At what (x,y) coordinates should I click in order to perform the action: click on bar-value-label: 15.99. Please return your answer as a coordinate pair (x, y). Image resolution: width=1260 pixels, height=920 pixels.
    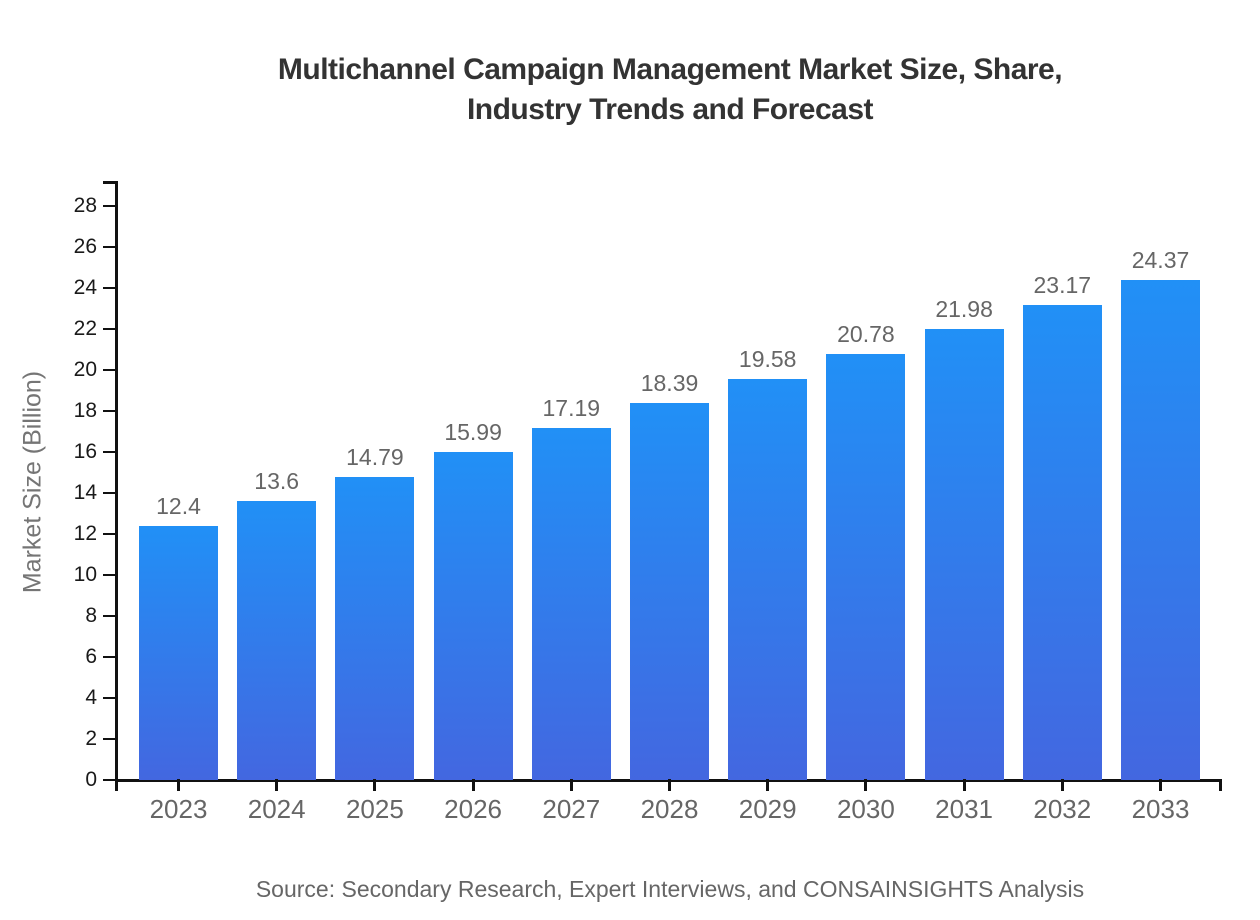
    Looking at the image, I should click on (473, 432).